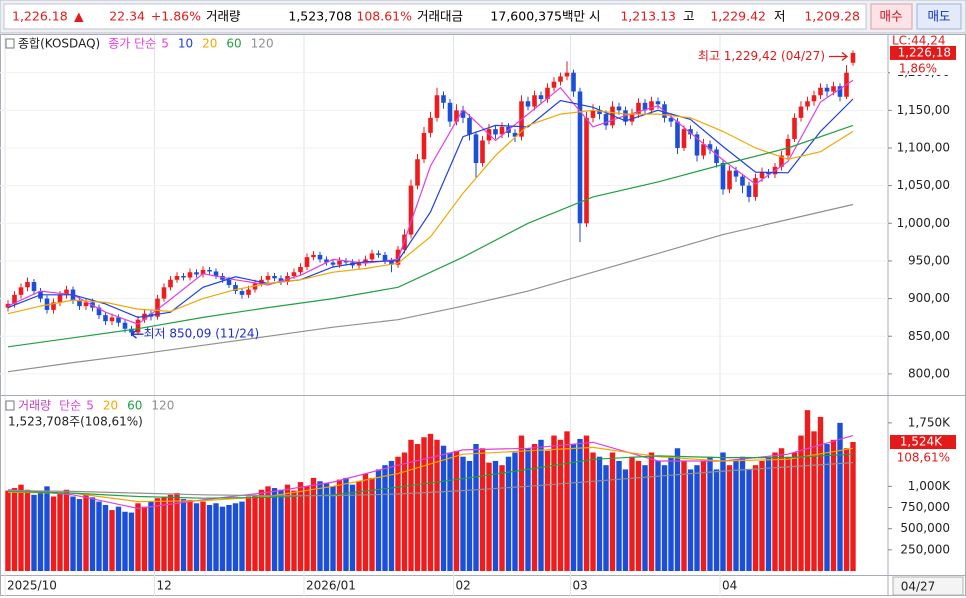  I want to click on low-arrow, so click(137, 334).